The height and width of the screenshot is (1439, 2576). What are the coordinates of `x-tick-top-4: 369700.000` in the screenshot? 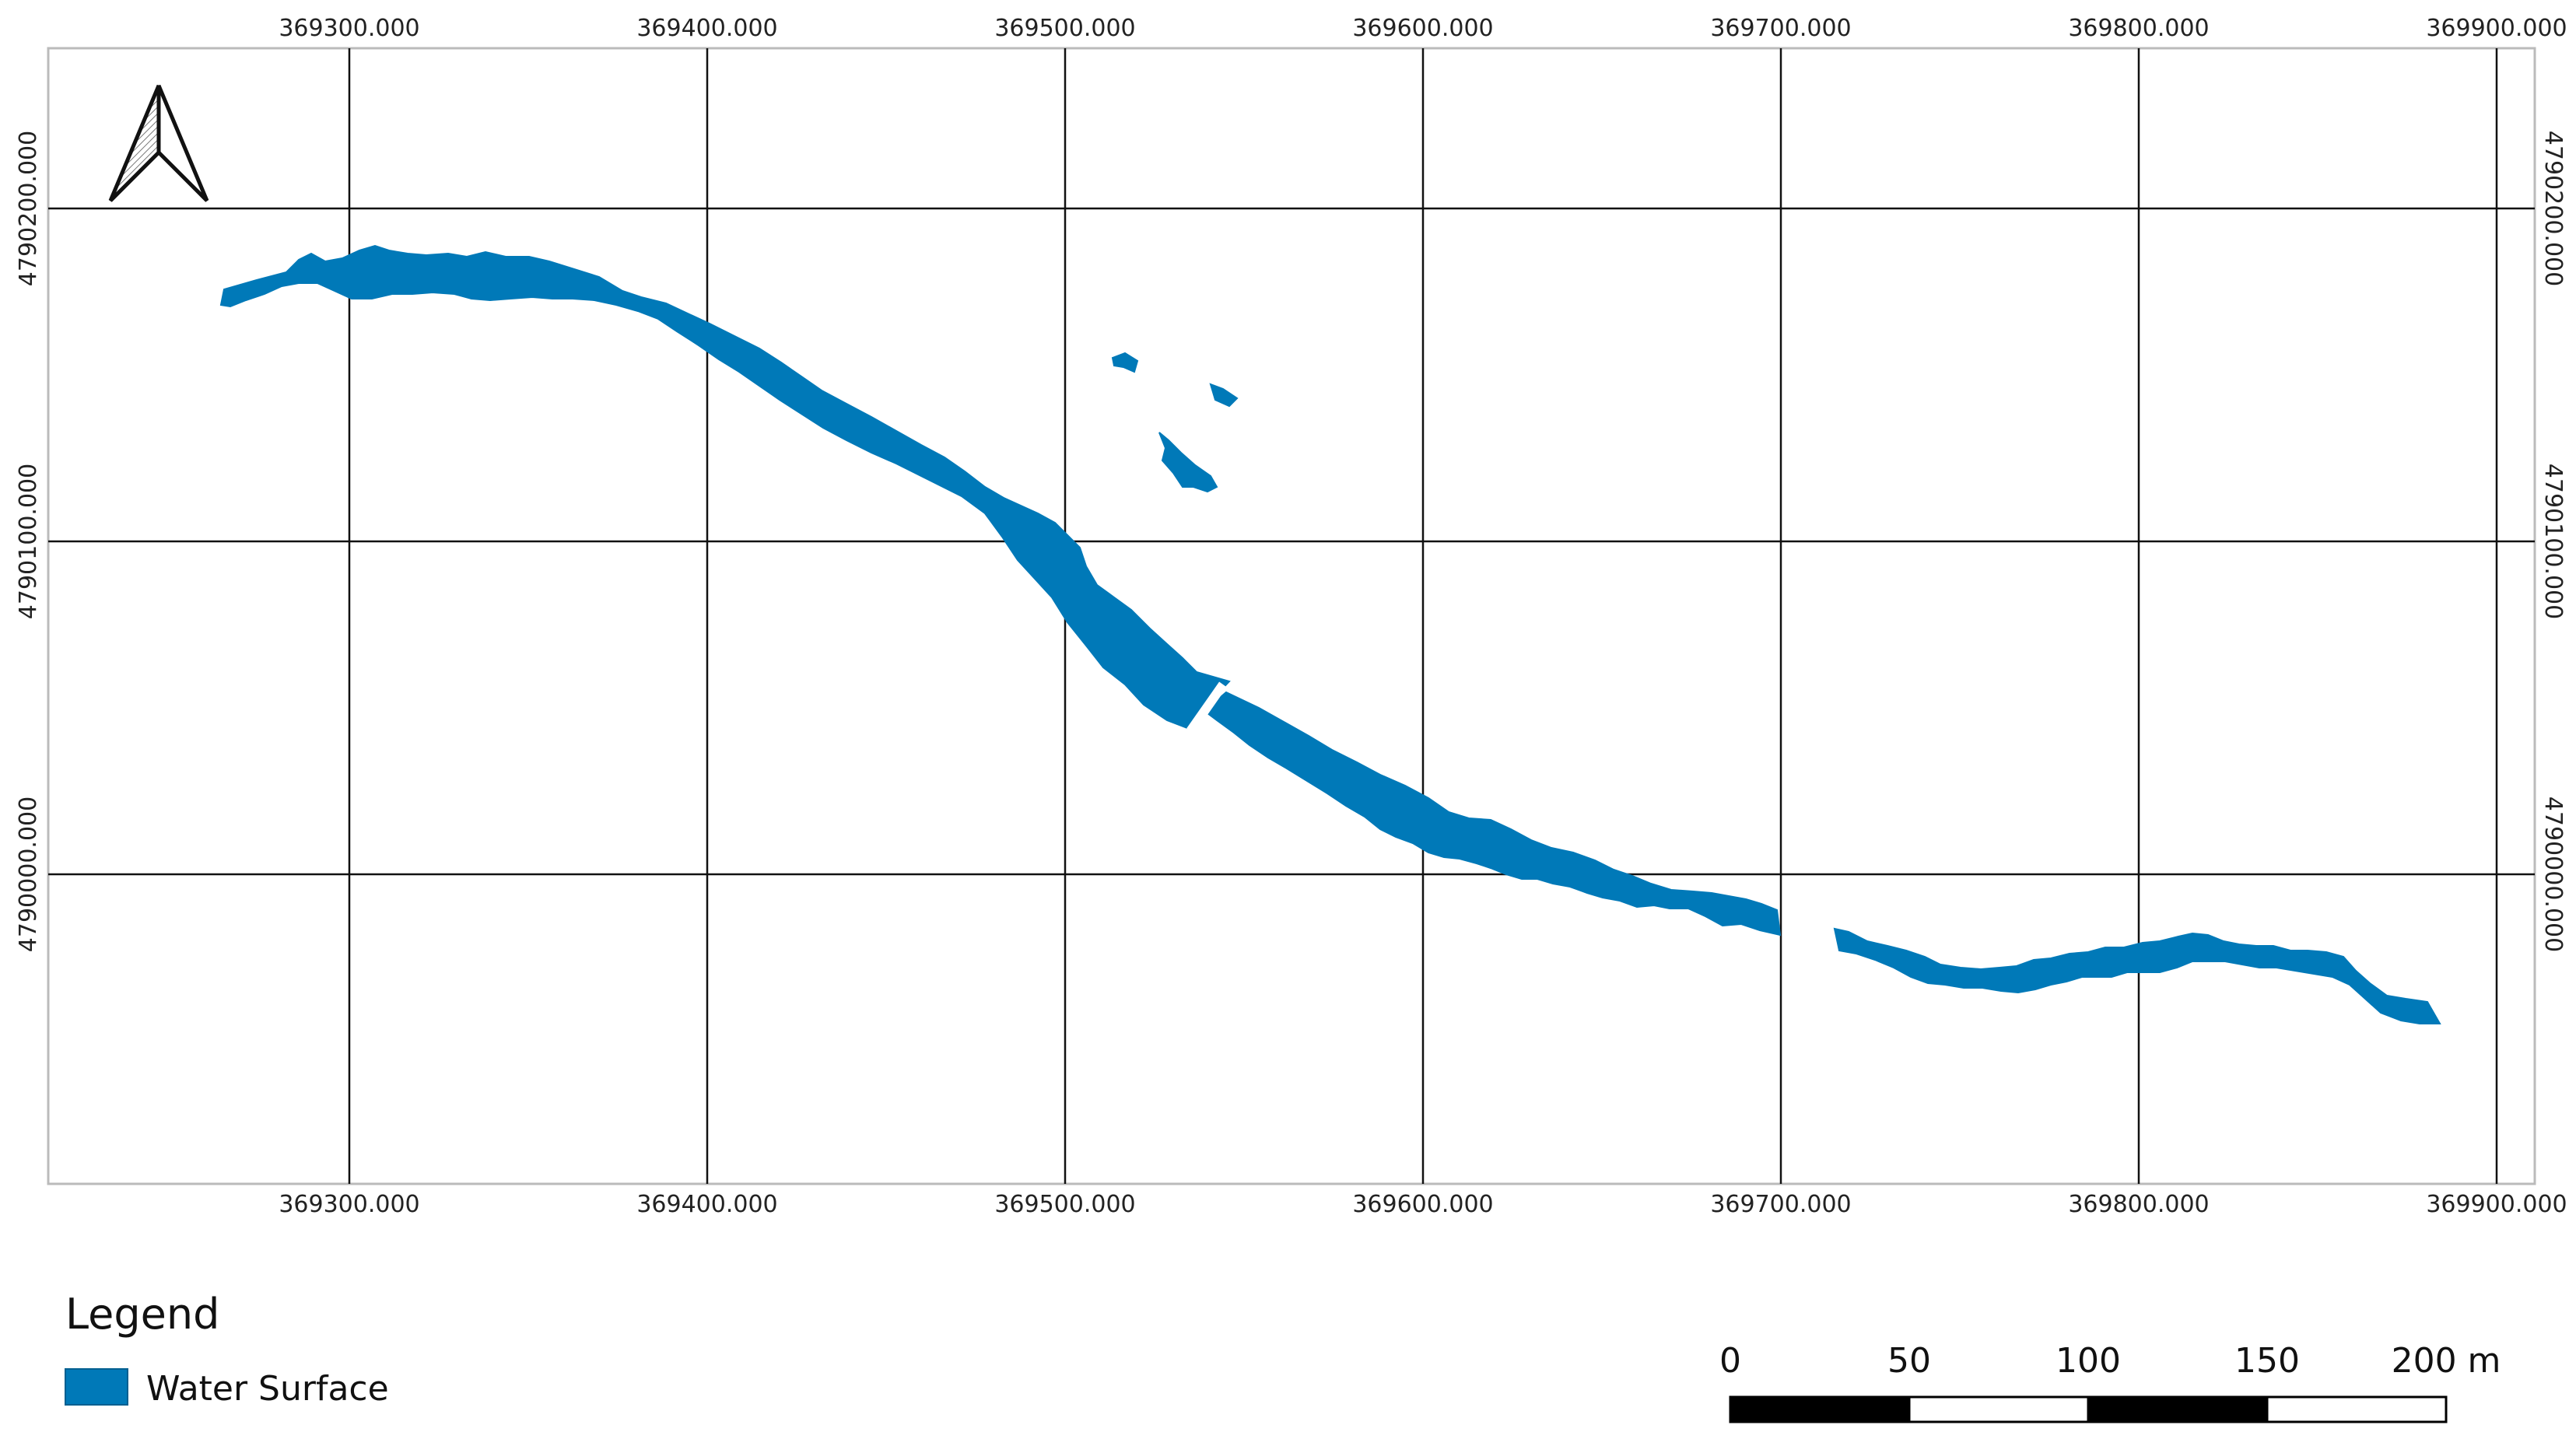 It's located at (1781, 29).